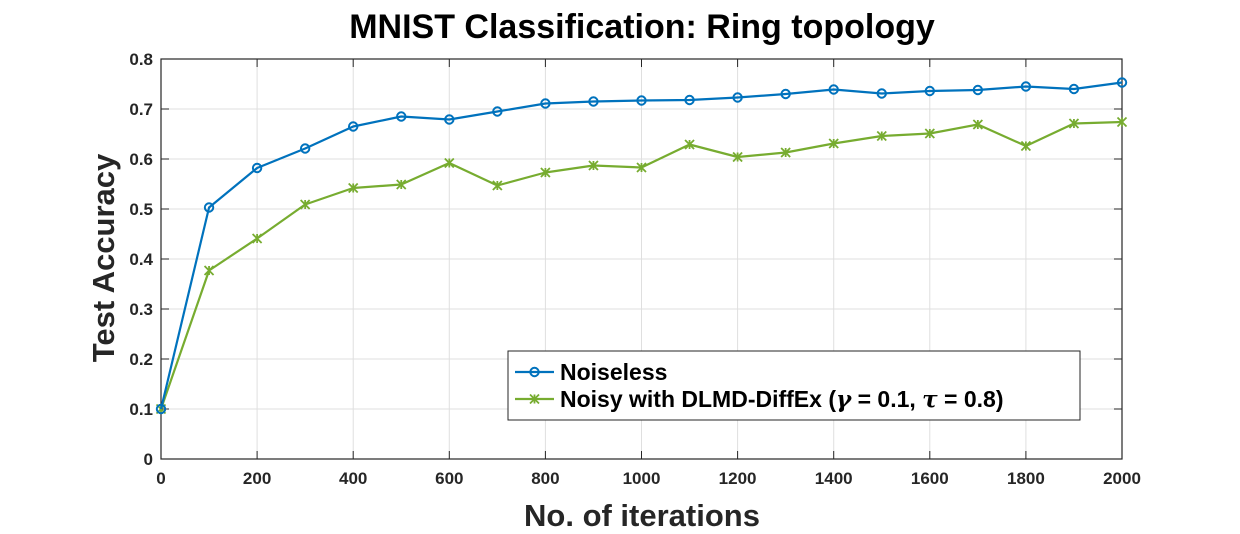 The height and width of the screenshot is (534, 1240). What do you see at coordinates (257, 478) in the screenshot?
I see `x-tick-label: 200` at bounding box center [257, 478].